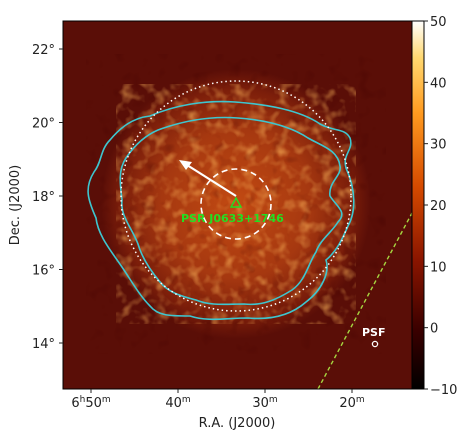 This screenshot has height=435, width=465. I want to click on y-axis-title: Dec. (J2000), so click(15, 205).